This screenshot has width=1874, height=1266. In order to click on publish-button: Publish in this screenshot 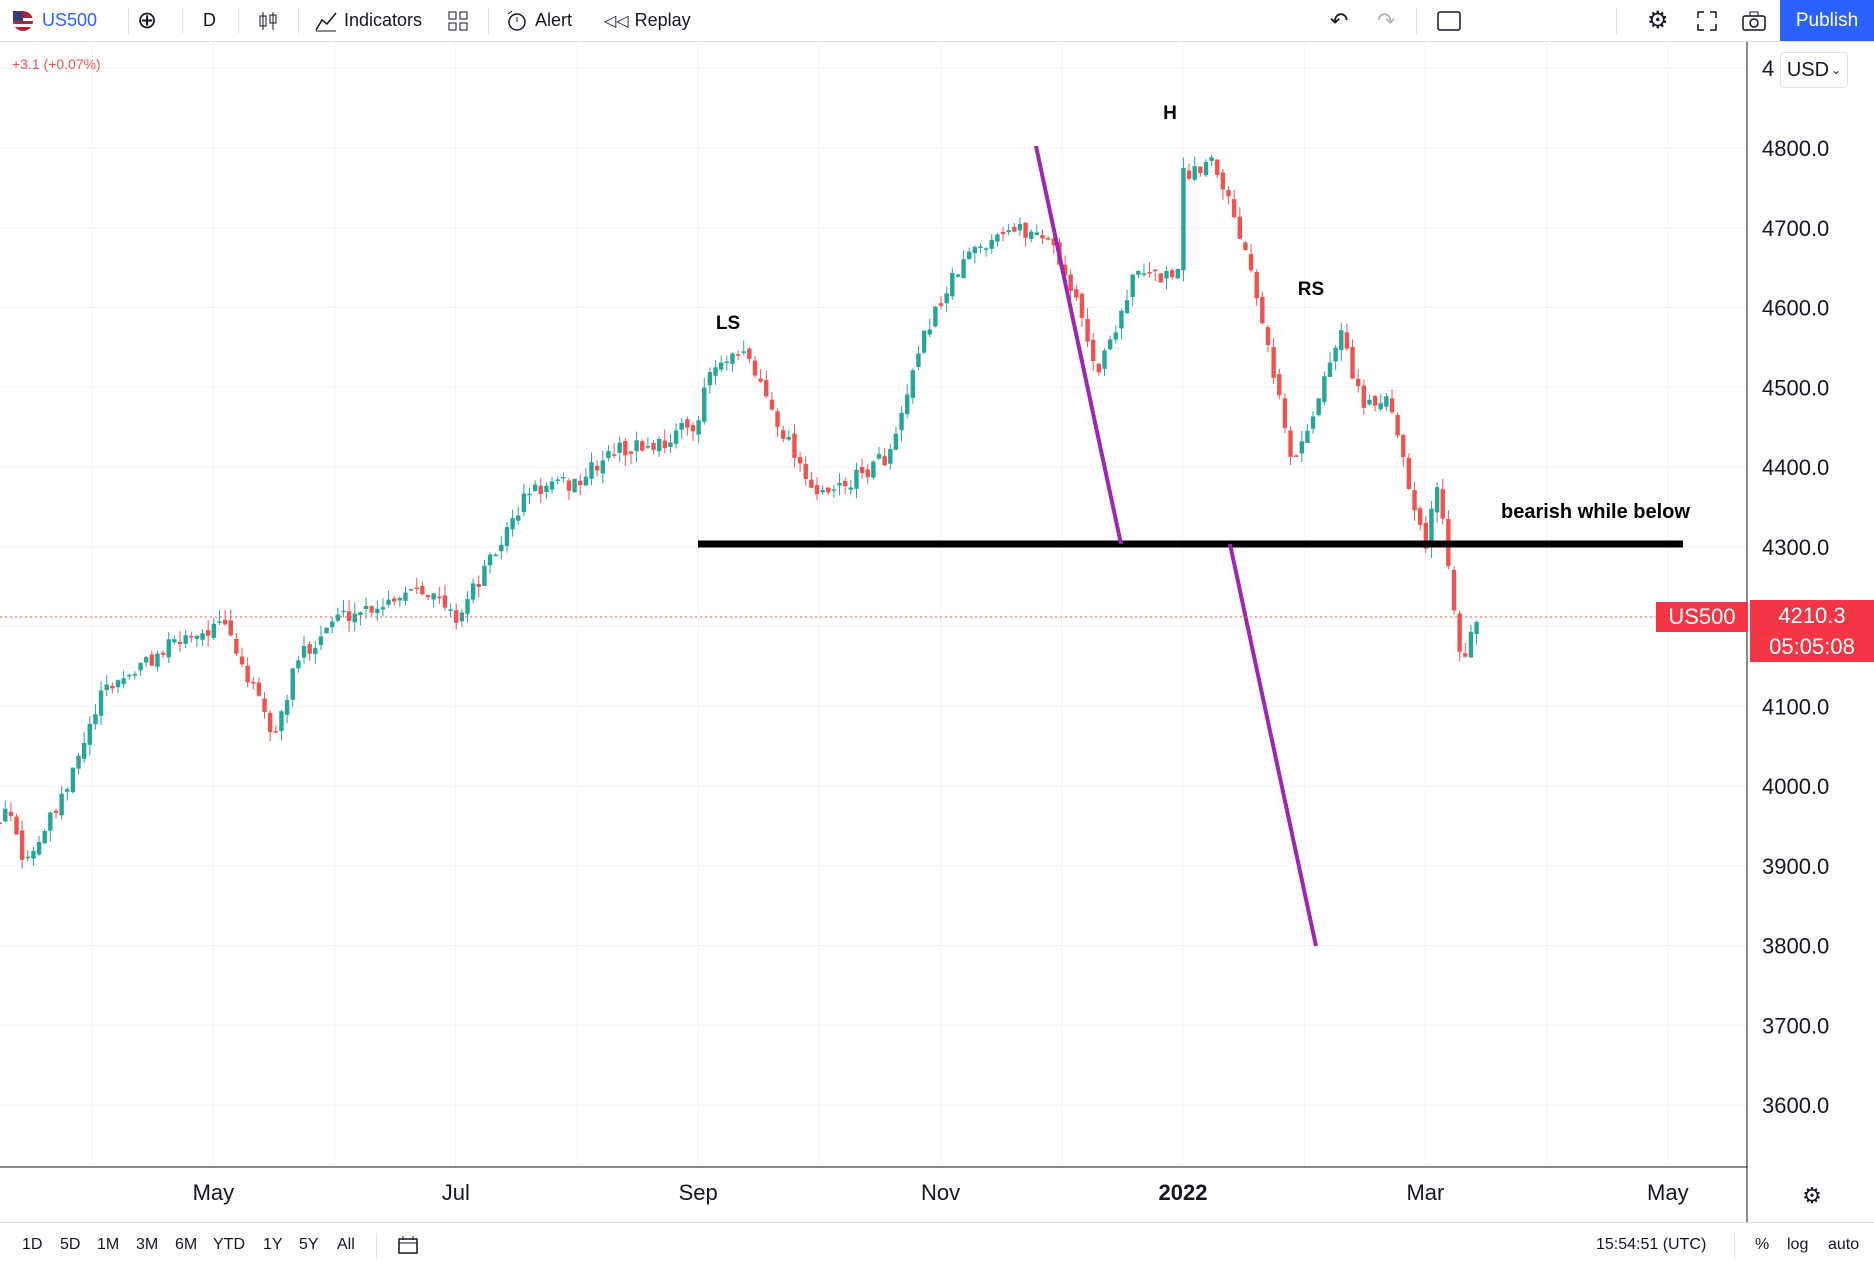, I will do `click(1827, 20)`.